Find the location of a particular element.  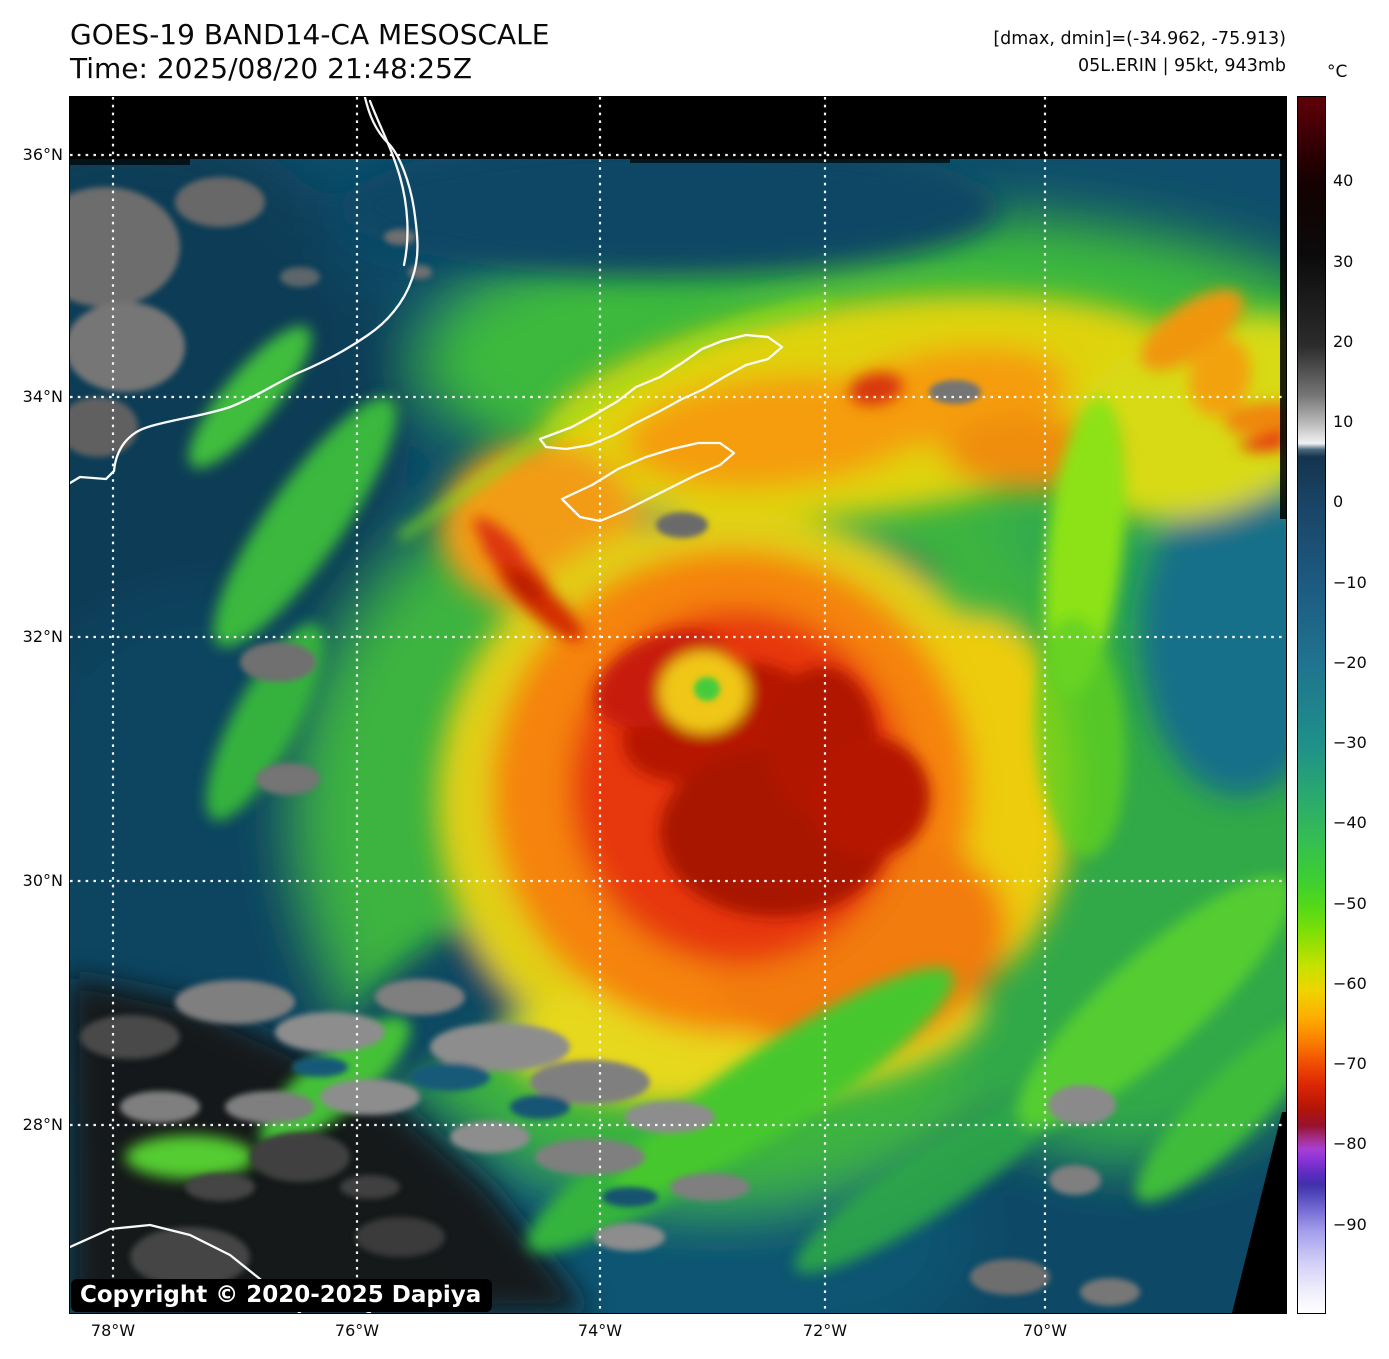

lon-tick-label: 76°W is located at coordinates (357, 1330).